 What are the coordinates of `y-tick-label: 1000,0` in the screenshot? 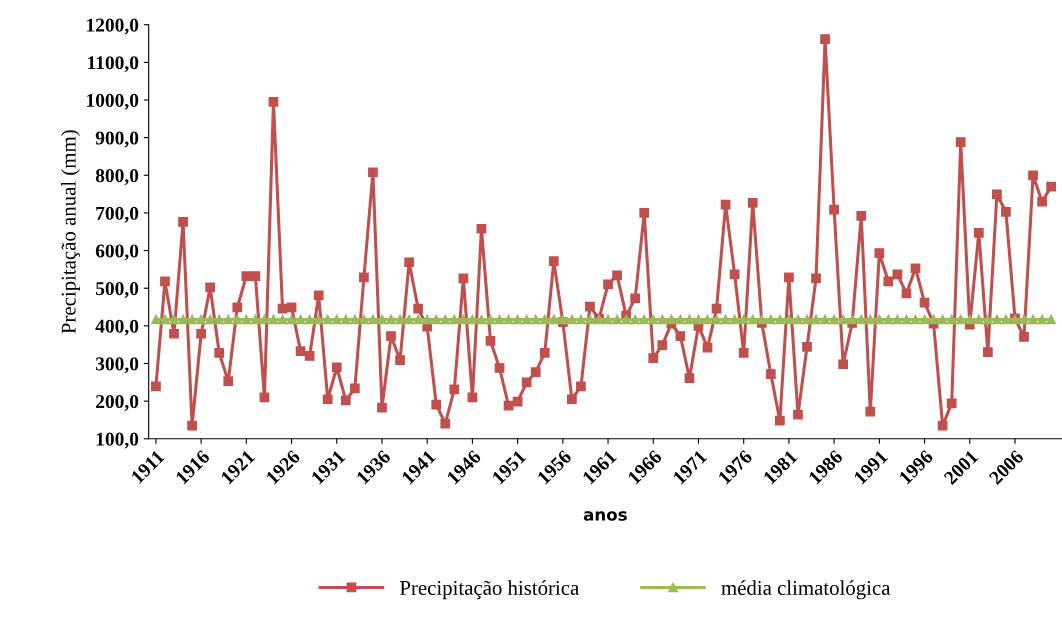 It's located at (113, 101).